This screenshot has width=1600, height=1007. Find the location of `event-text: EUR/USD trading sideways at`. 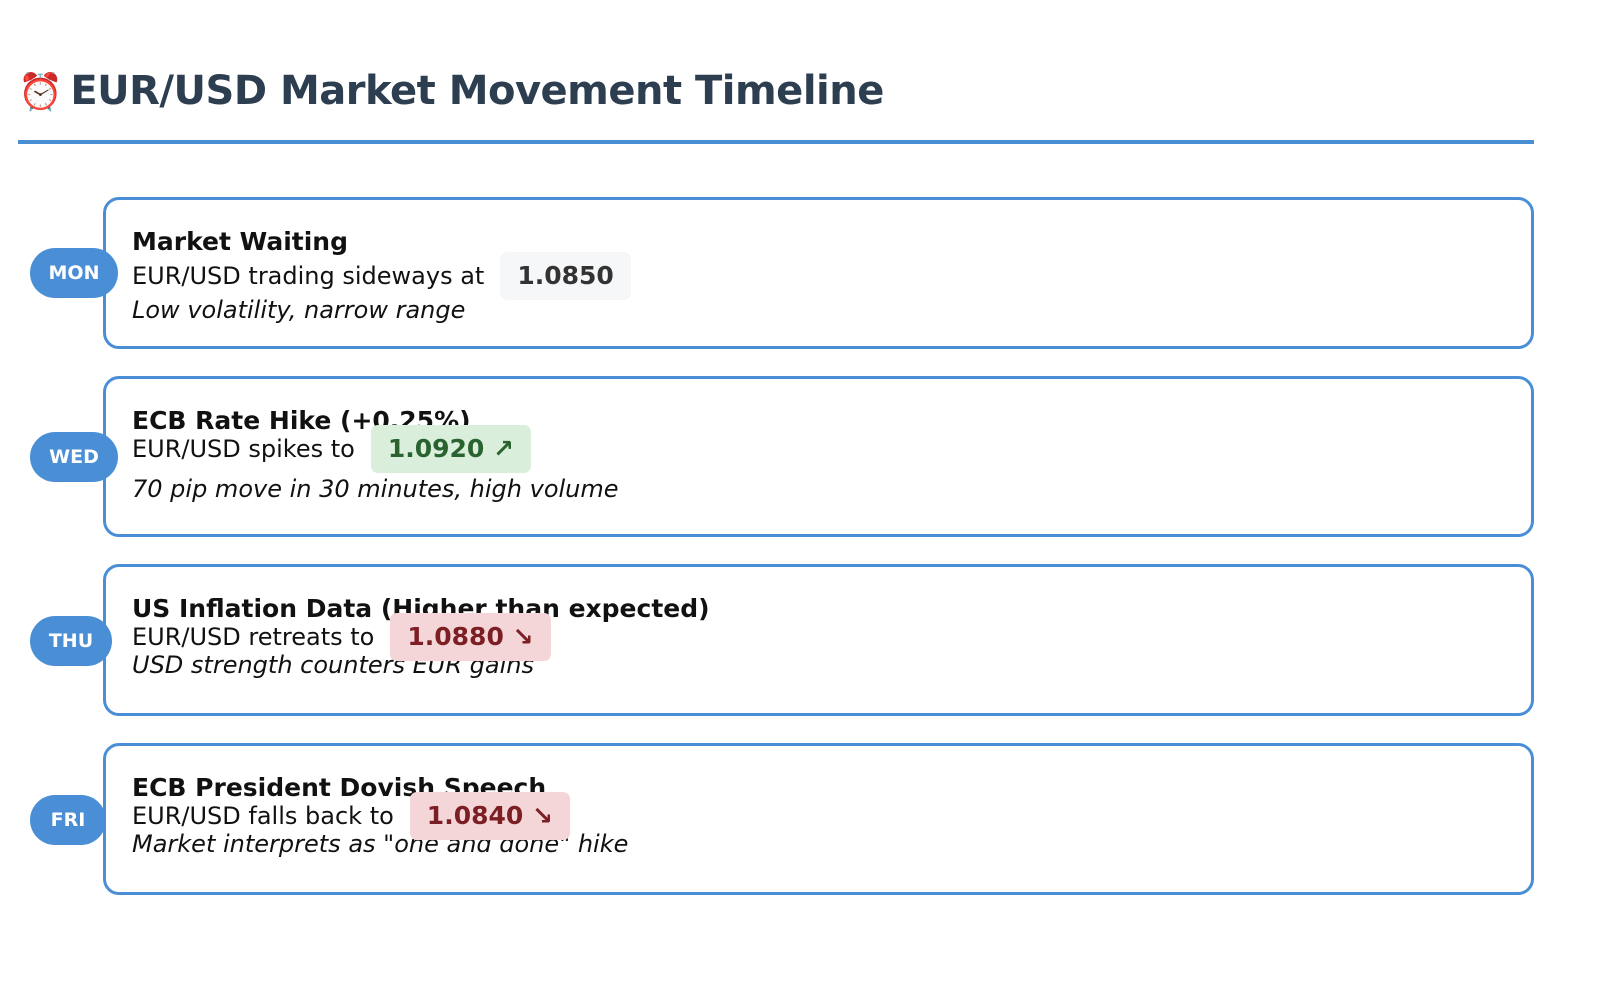

event-text: EUR/USD trading sideways at is located at coordinates (308, 276).